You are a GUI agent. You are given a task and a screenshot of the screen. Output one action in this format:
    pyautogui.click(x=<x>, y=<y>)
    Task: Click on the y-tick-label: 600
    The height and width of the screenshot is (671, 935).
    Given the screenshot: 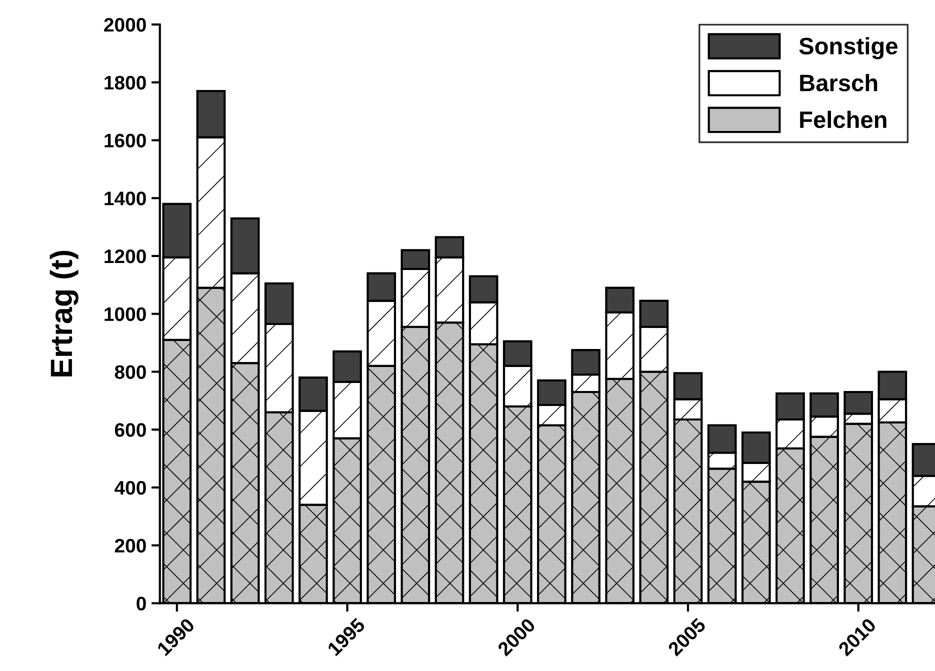 What is the action you would take?
    pyautogui.click(x=130, y=430)
    